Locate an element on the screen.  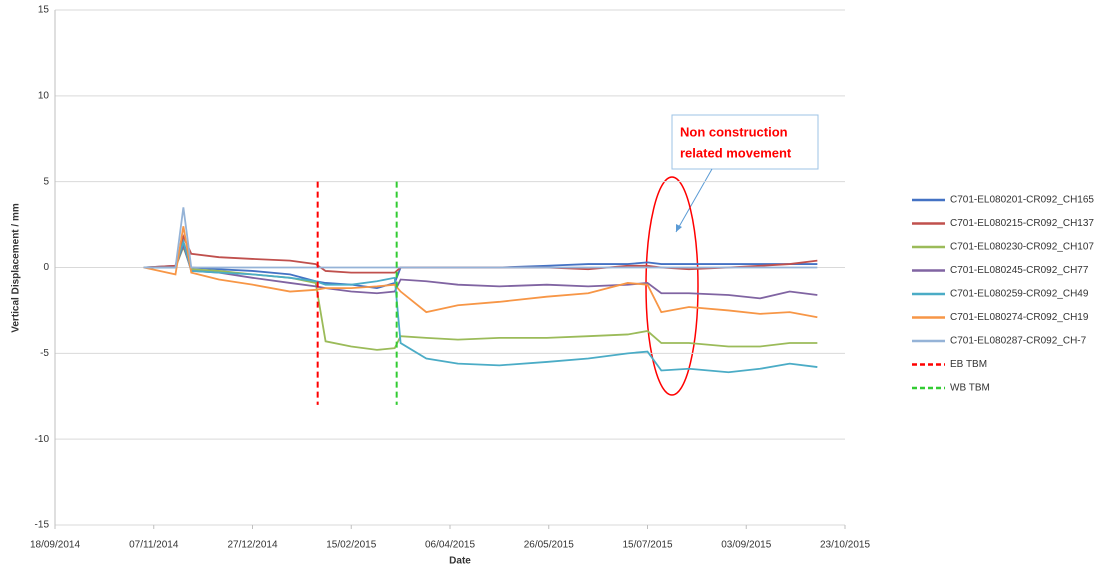
legend-label: EB TBM is located at coordinates (968, 364).